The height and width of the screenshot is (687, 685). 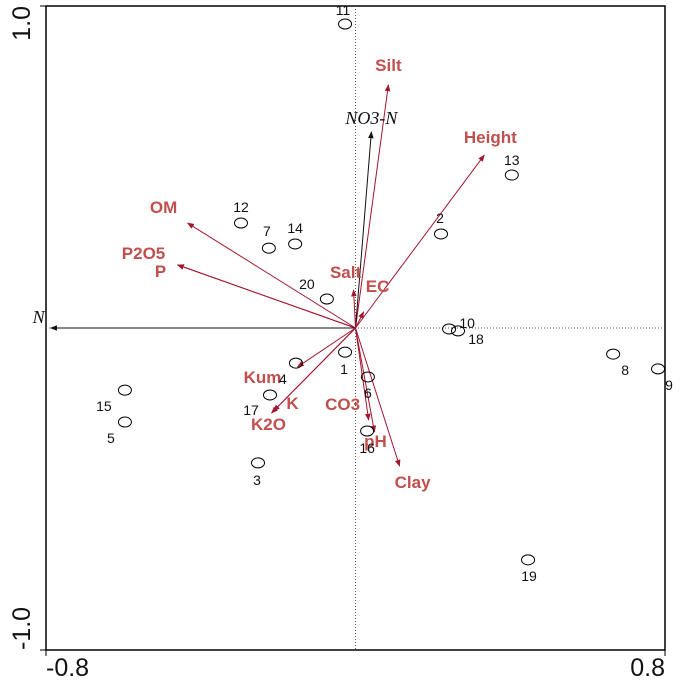 What do you see at coordinates (268, 424) in the screenshot?
I see `vector-label: K2O` at bounding box center [268, 424].